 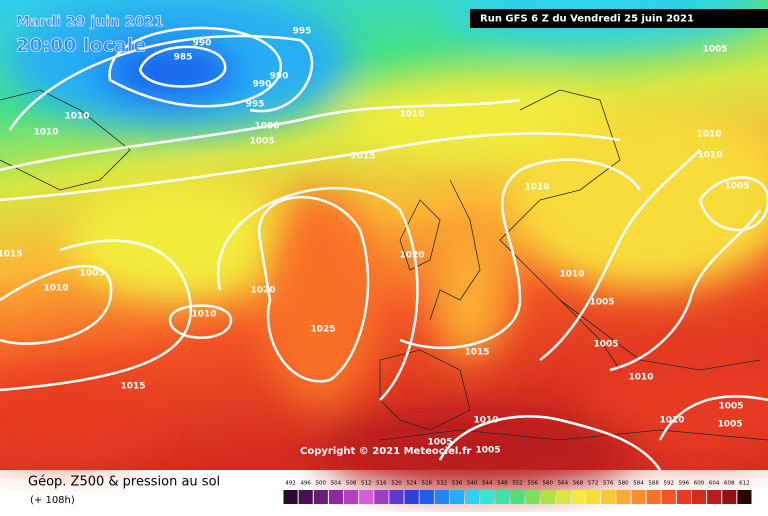 What do you see at coordinates (351, 484) in the screenshot?
I see `scale-label: 508` at bounding box center [351, 484].